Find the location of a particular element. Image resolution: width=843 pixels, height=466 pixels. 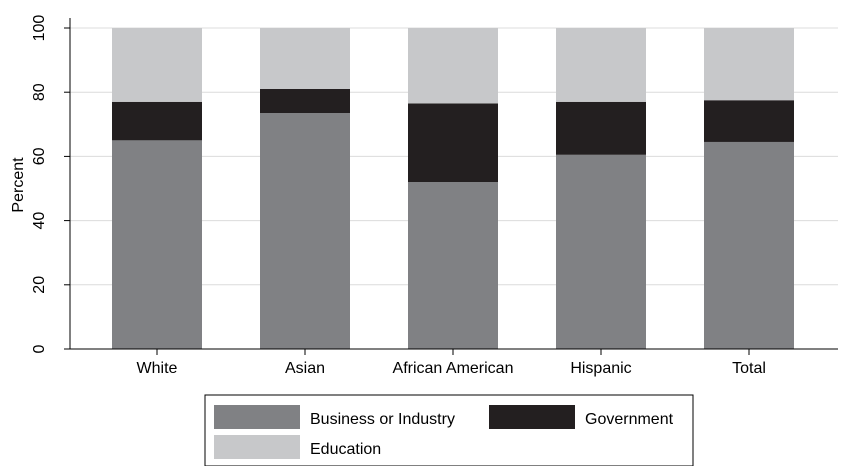

bar-hispanic-education is located at coordinates (601, 65).